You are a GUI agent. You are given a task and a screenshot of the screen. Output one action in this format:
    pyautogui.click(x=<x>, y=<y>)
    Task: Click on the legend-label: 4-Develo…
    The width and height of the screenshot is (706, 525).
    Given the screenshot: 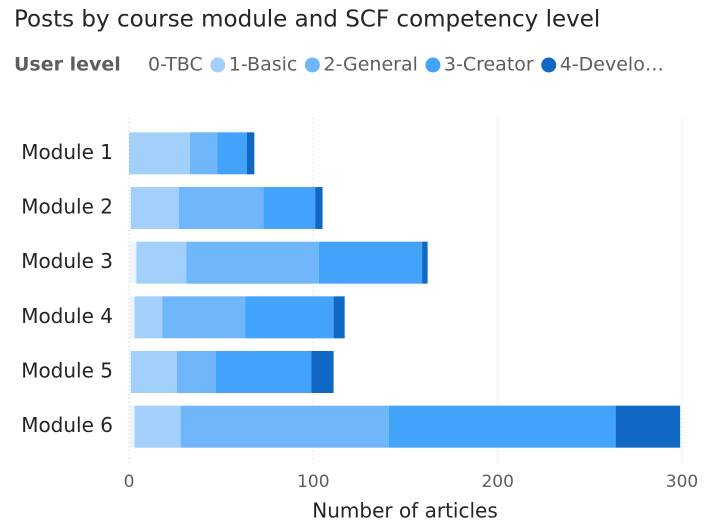 What is the action you would take?
    pyautogui.click(x=612, y=65)
    